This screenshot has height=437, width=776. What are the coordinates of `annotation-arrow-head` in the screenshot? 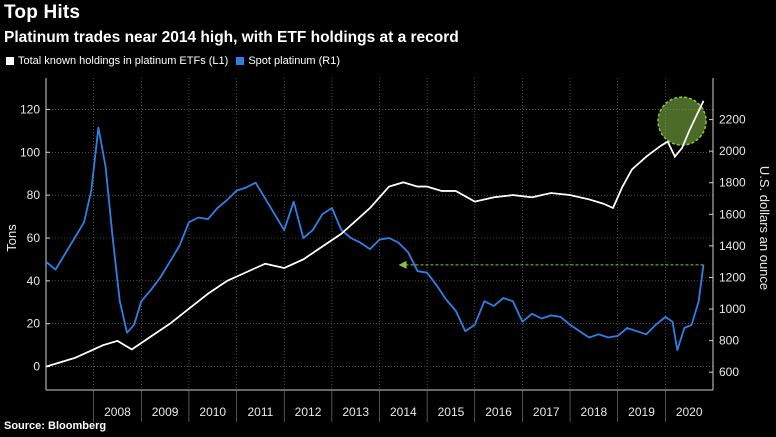 It's located at (402, 264).